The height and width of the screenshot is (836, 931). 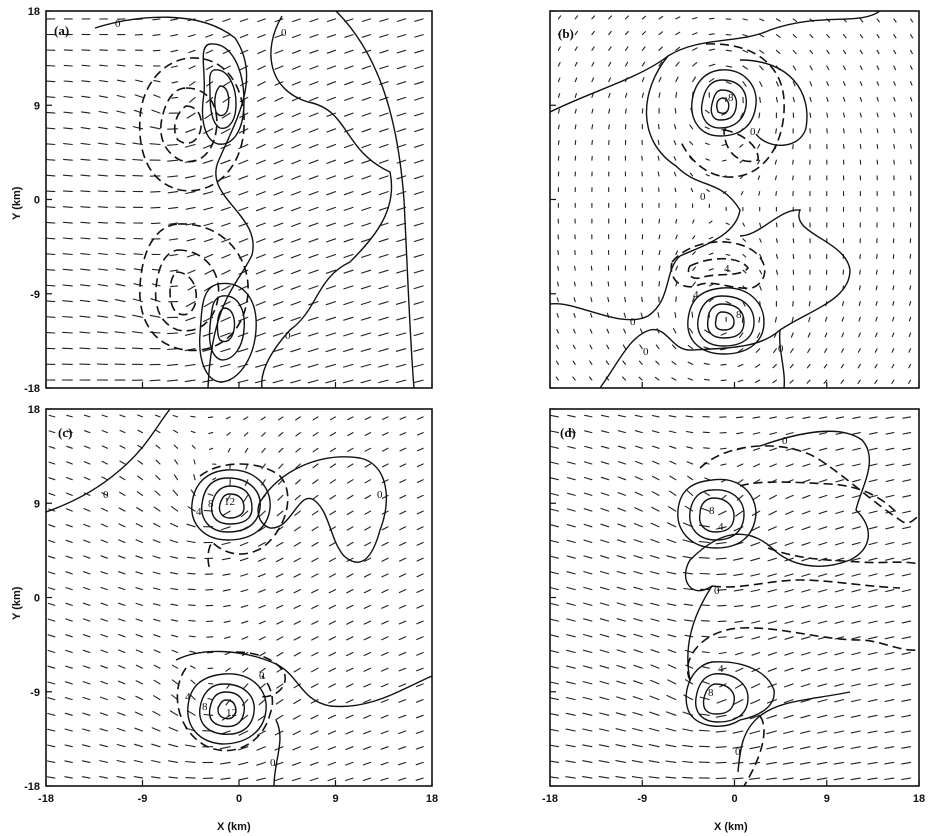 What do you see at coordinates (17, 203) in the screenshot?
I see `y-axis-label-top: Y (km)` at bounding box center [17, 203].